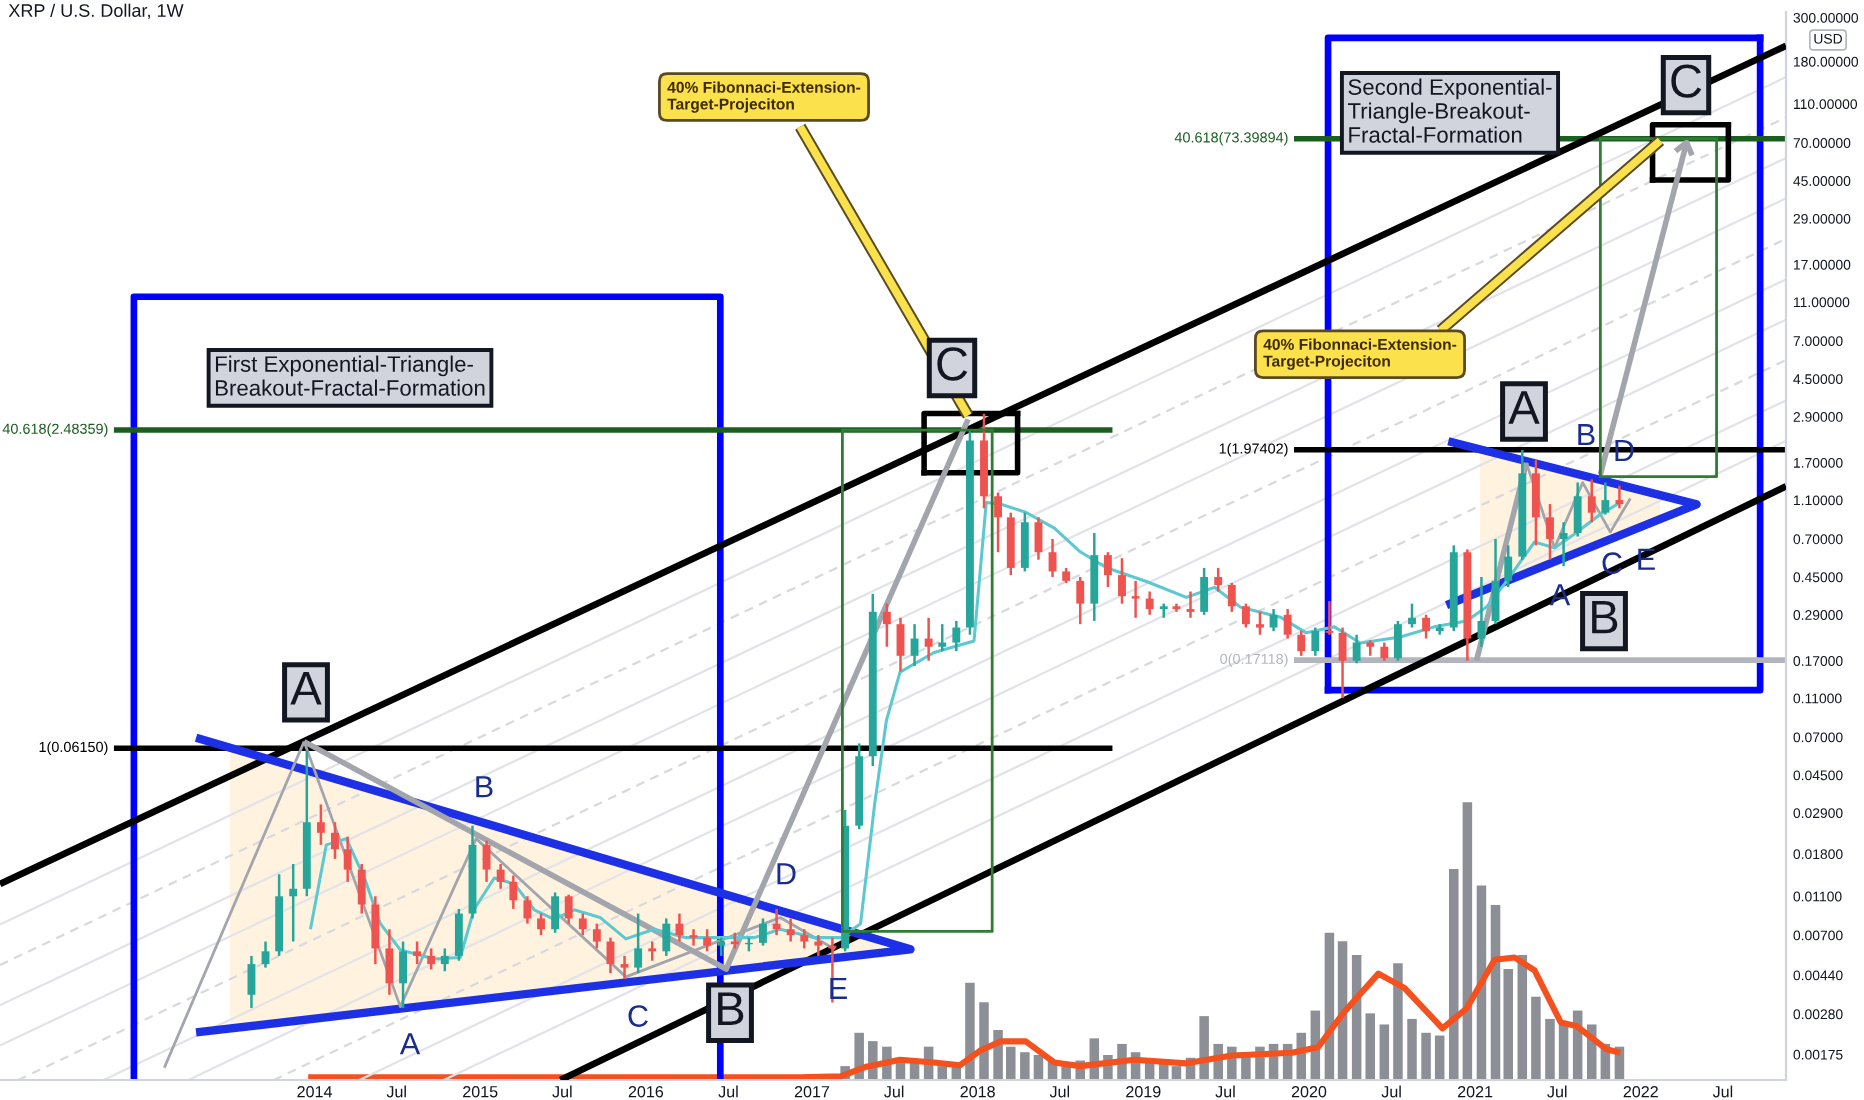 This screenshot has height=1100, width=1864. What do you see at coordinates (1143, 1091) in the screenshot?
I see `x-tick-label: 2019` at bounding box center [1143, 1091].